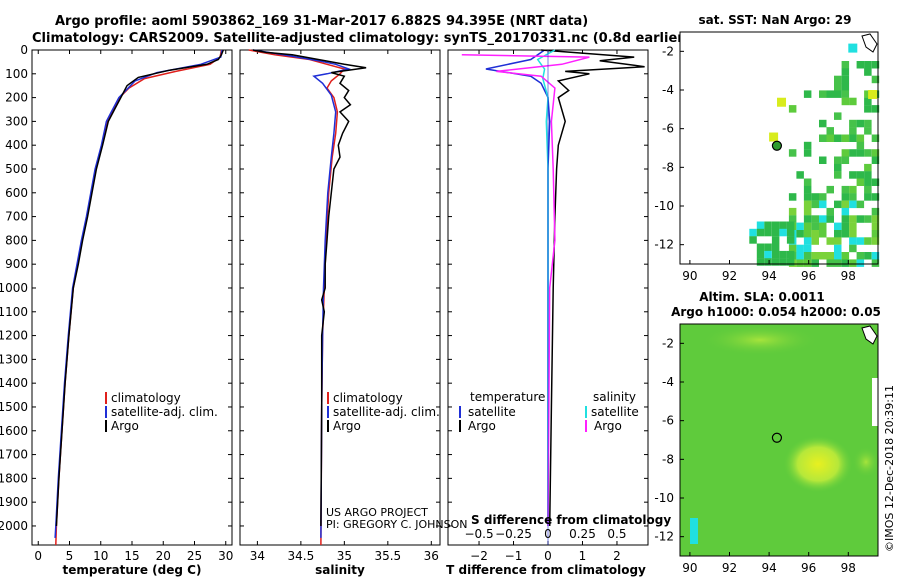 This screenshot has width=900, height=584. Describe the element at coordinates (16, 169) in the screenshot. I see `depth-tick-label: 500` at that location.